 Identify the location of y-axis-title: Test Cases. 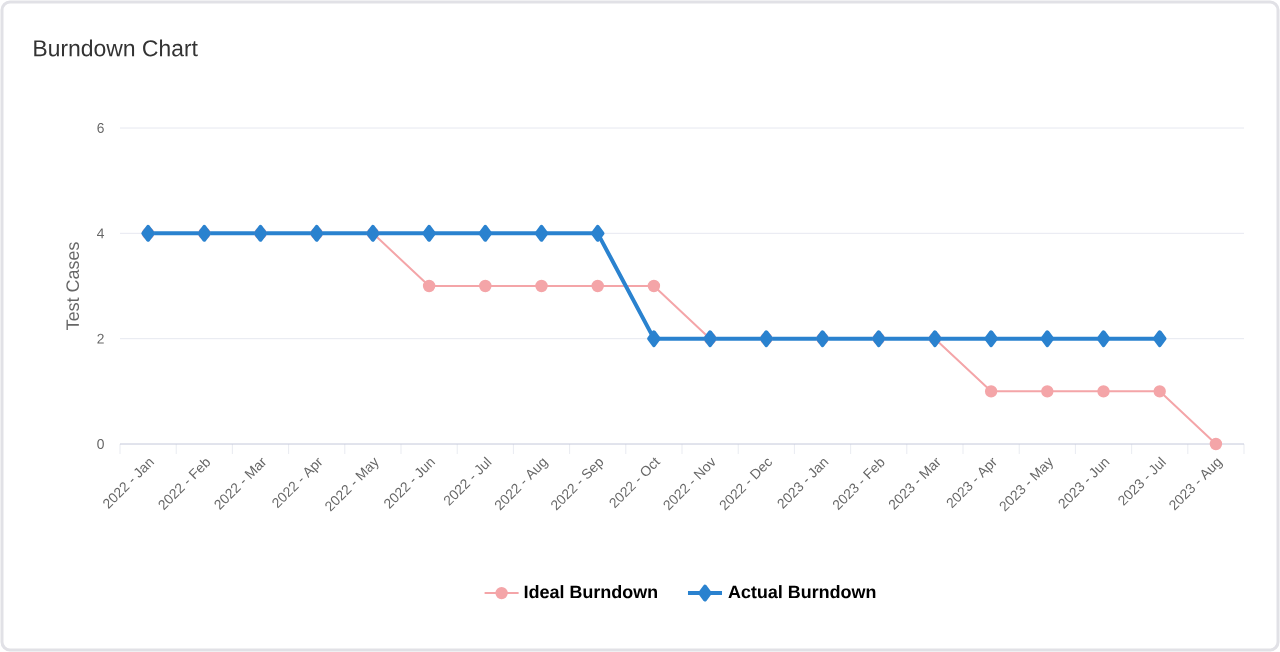
(73, 286).